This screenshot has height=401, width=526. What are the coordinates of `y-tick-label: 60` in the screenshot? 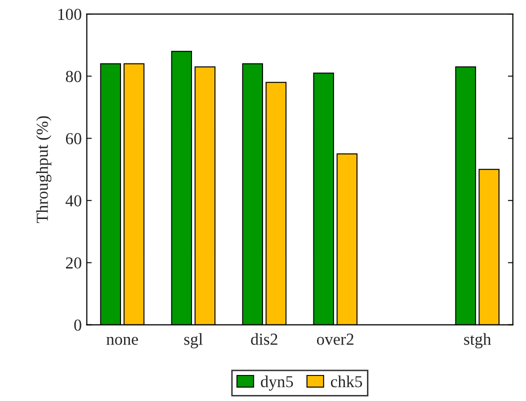 It's located at (74, 138).